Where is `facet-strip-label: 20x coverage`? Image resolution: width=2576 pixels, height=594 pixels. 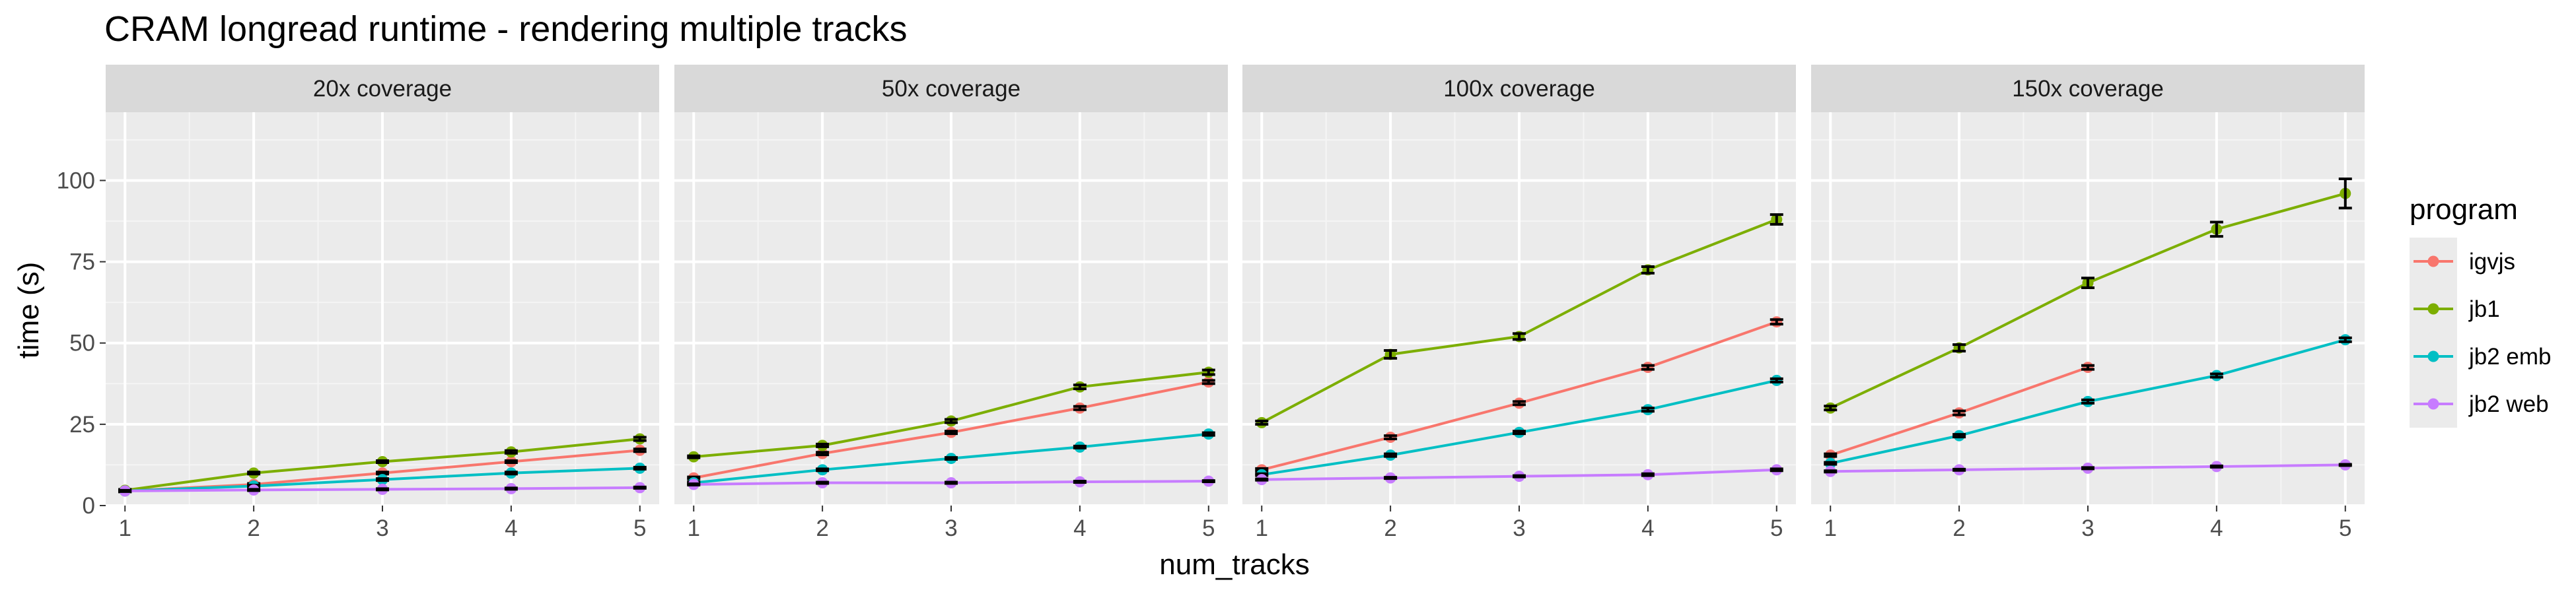
facet-strip-label: 20x coverage is located at coordinates (383, 89).